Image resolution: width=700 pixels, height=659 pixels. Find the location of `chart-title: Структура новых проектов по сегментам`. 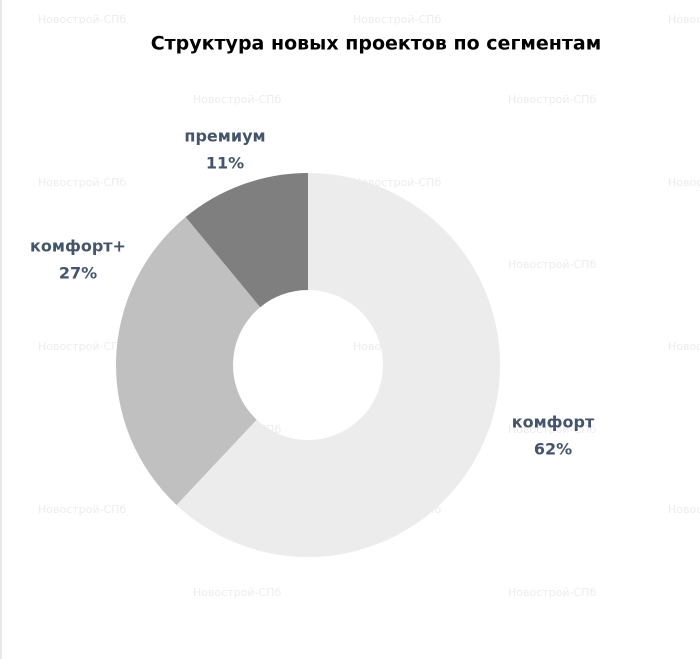

chart-title: Структура новых проектов по сегментам is located at coordinates (376, 44).